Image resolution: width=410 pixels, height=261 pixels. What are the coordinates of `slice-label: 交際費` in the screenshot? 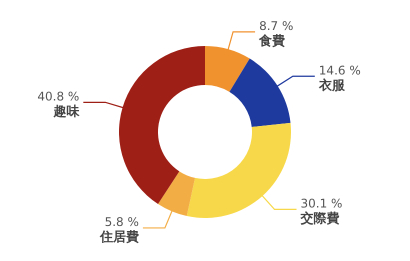 It's located at (320, 218).